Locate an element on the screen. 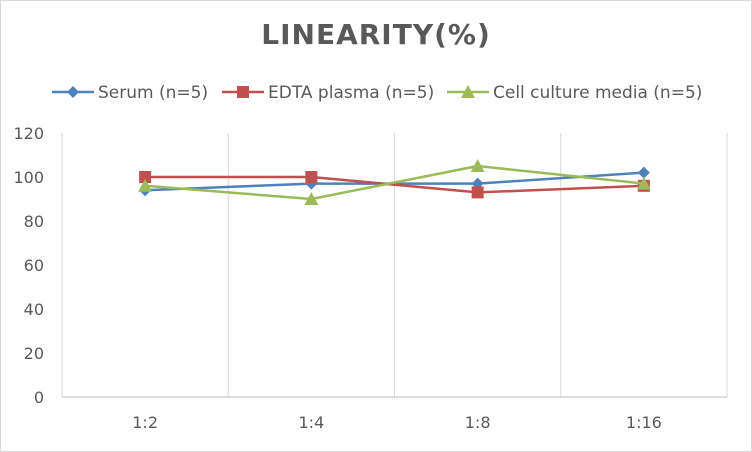 The height and width of the screenshot is (452, 752). series-line-cell-culture-media is located at coordinates (395, 182).